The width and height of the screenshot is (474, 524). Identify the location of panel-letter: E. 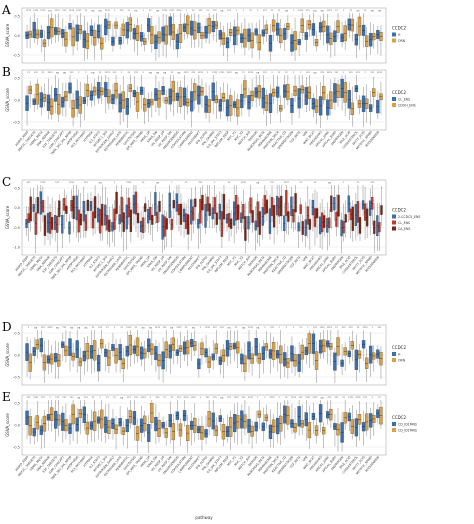
(6, 397).